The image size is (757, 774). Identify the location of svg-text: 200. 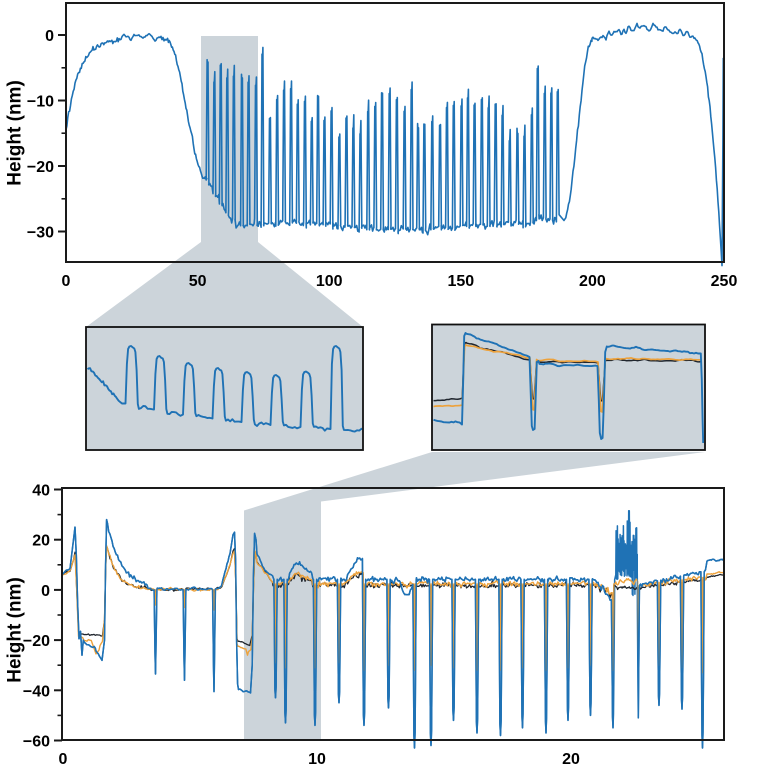
(592, 281).